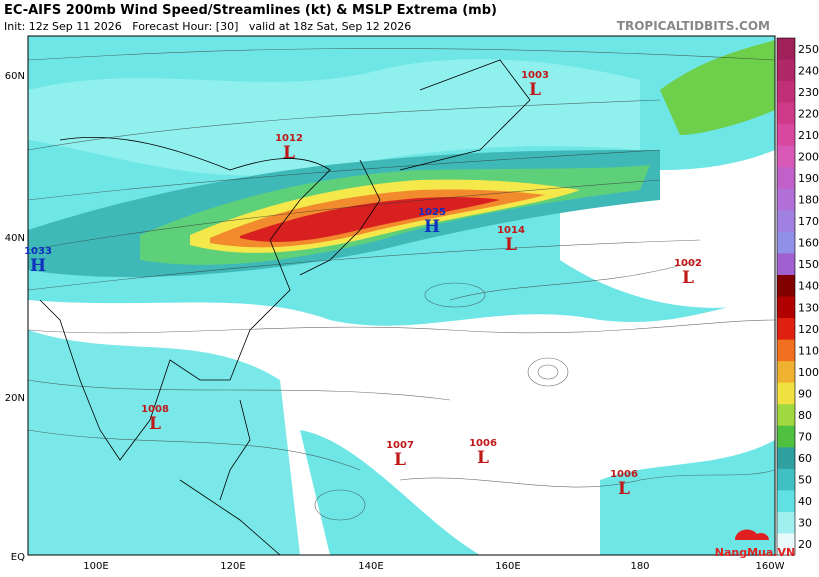 Image resolution: width=819 pixels, height=577 pixels. I want to click on lon-label: 100E, so click(95, 566).